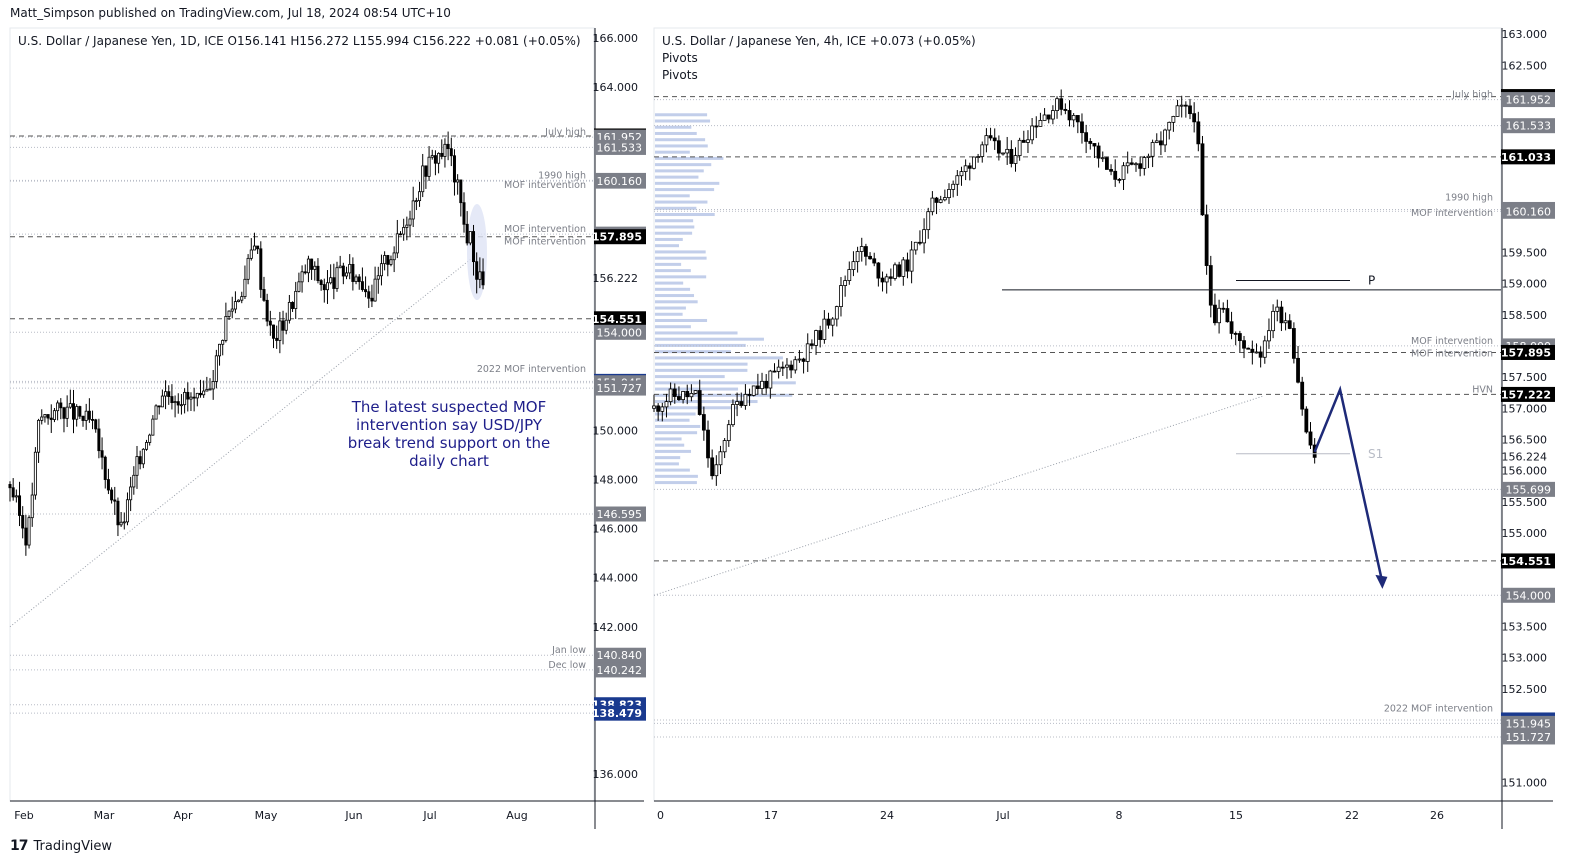 Image resolution: width=1569 pixels, height=866 pixels. Describe the element at coordinates (449, 461) in the screenshot. I see `annotation-line: daily chart` at that location.